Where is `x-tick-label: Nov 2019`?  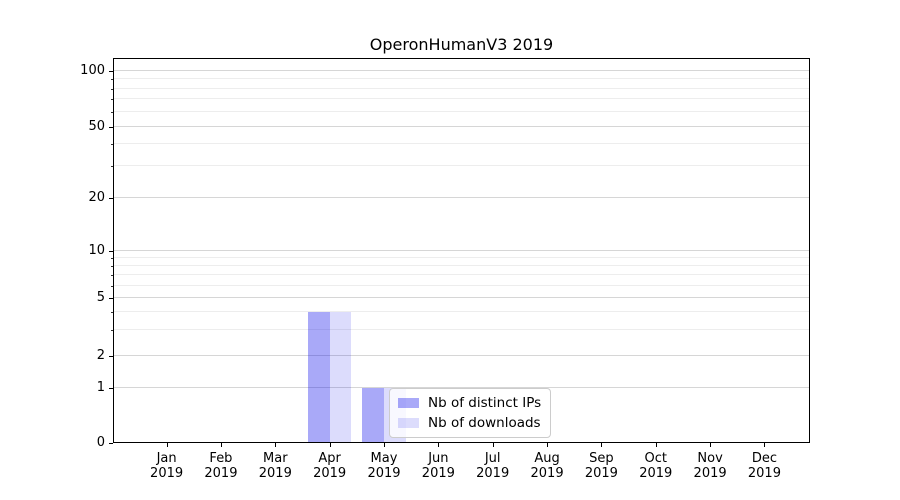
x-tick-label: Nov 2019 is located at coordinates (710, 466).